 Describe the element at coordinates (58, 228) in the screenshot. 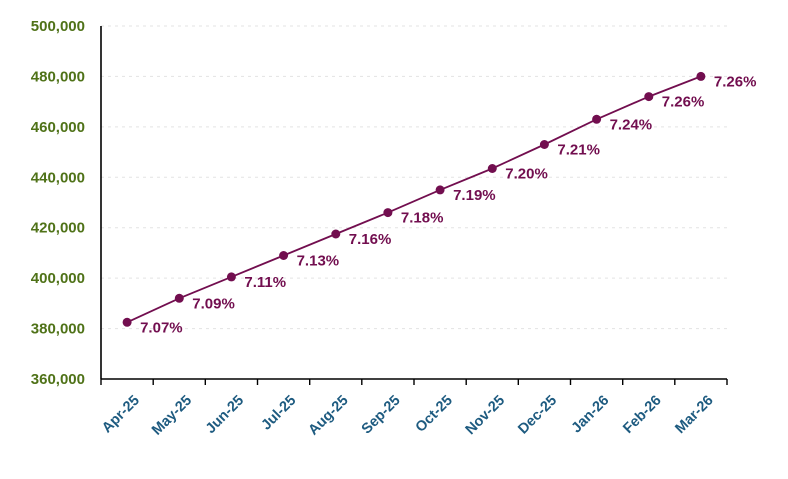

I see `y-tick-label: 420,000` at that location.